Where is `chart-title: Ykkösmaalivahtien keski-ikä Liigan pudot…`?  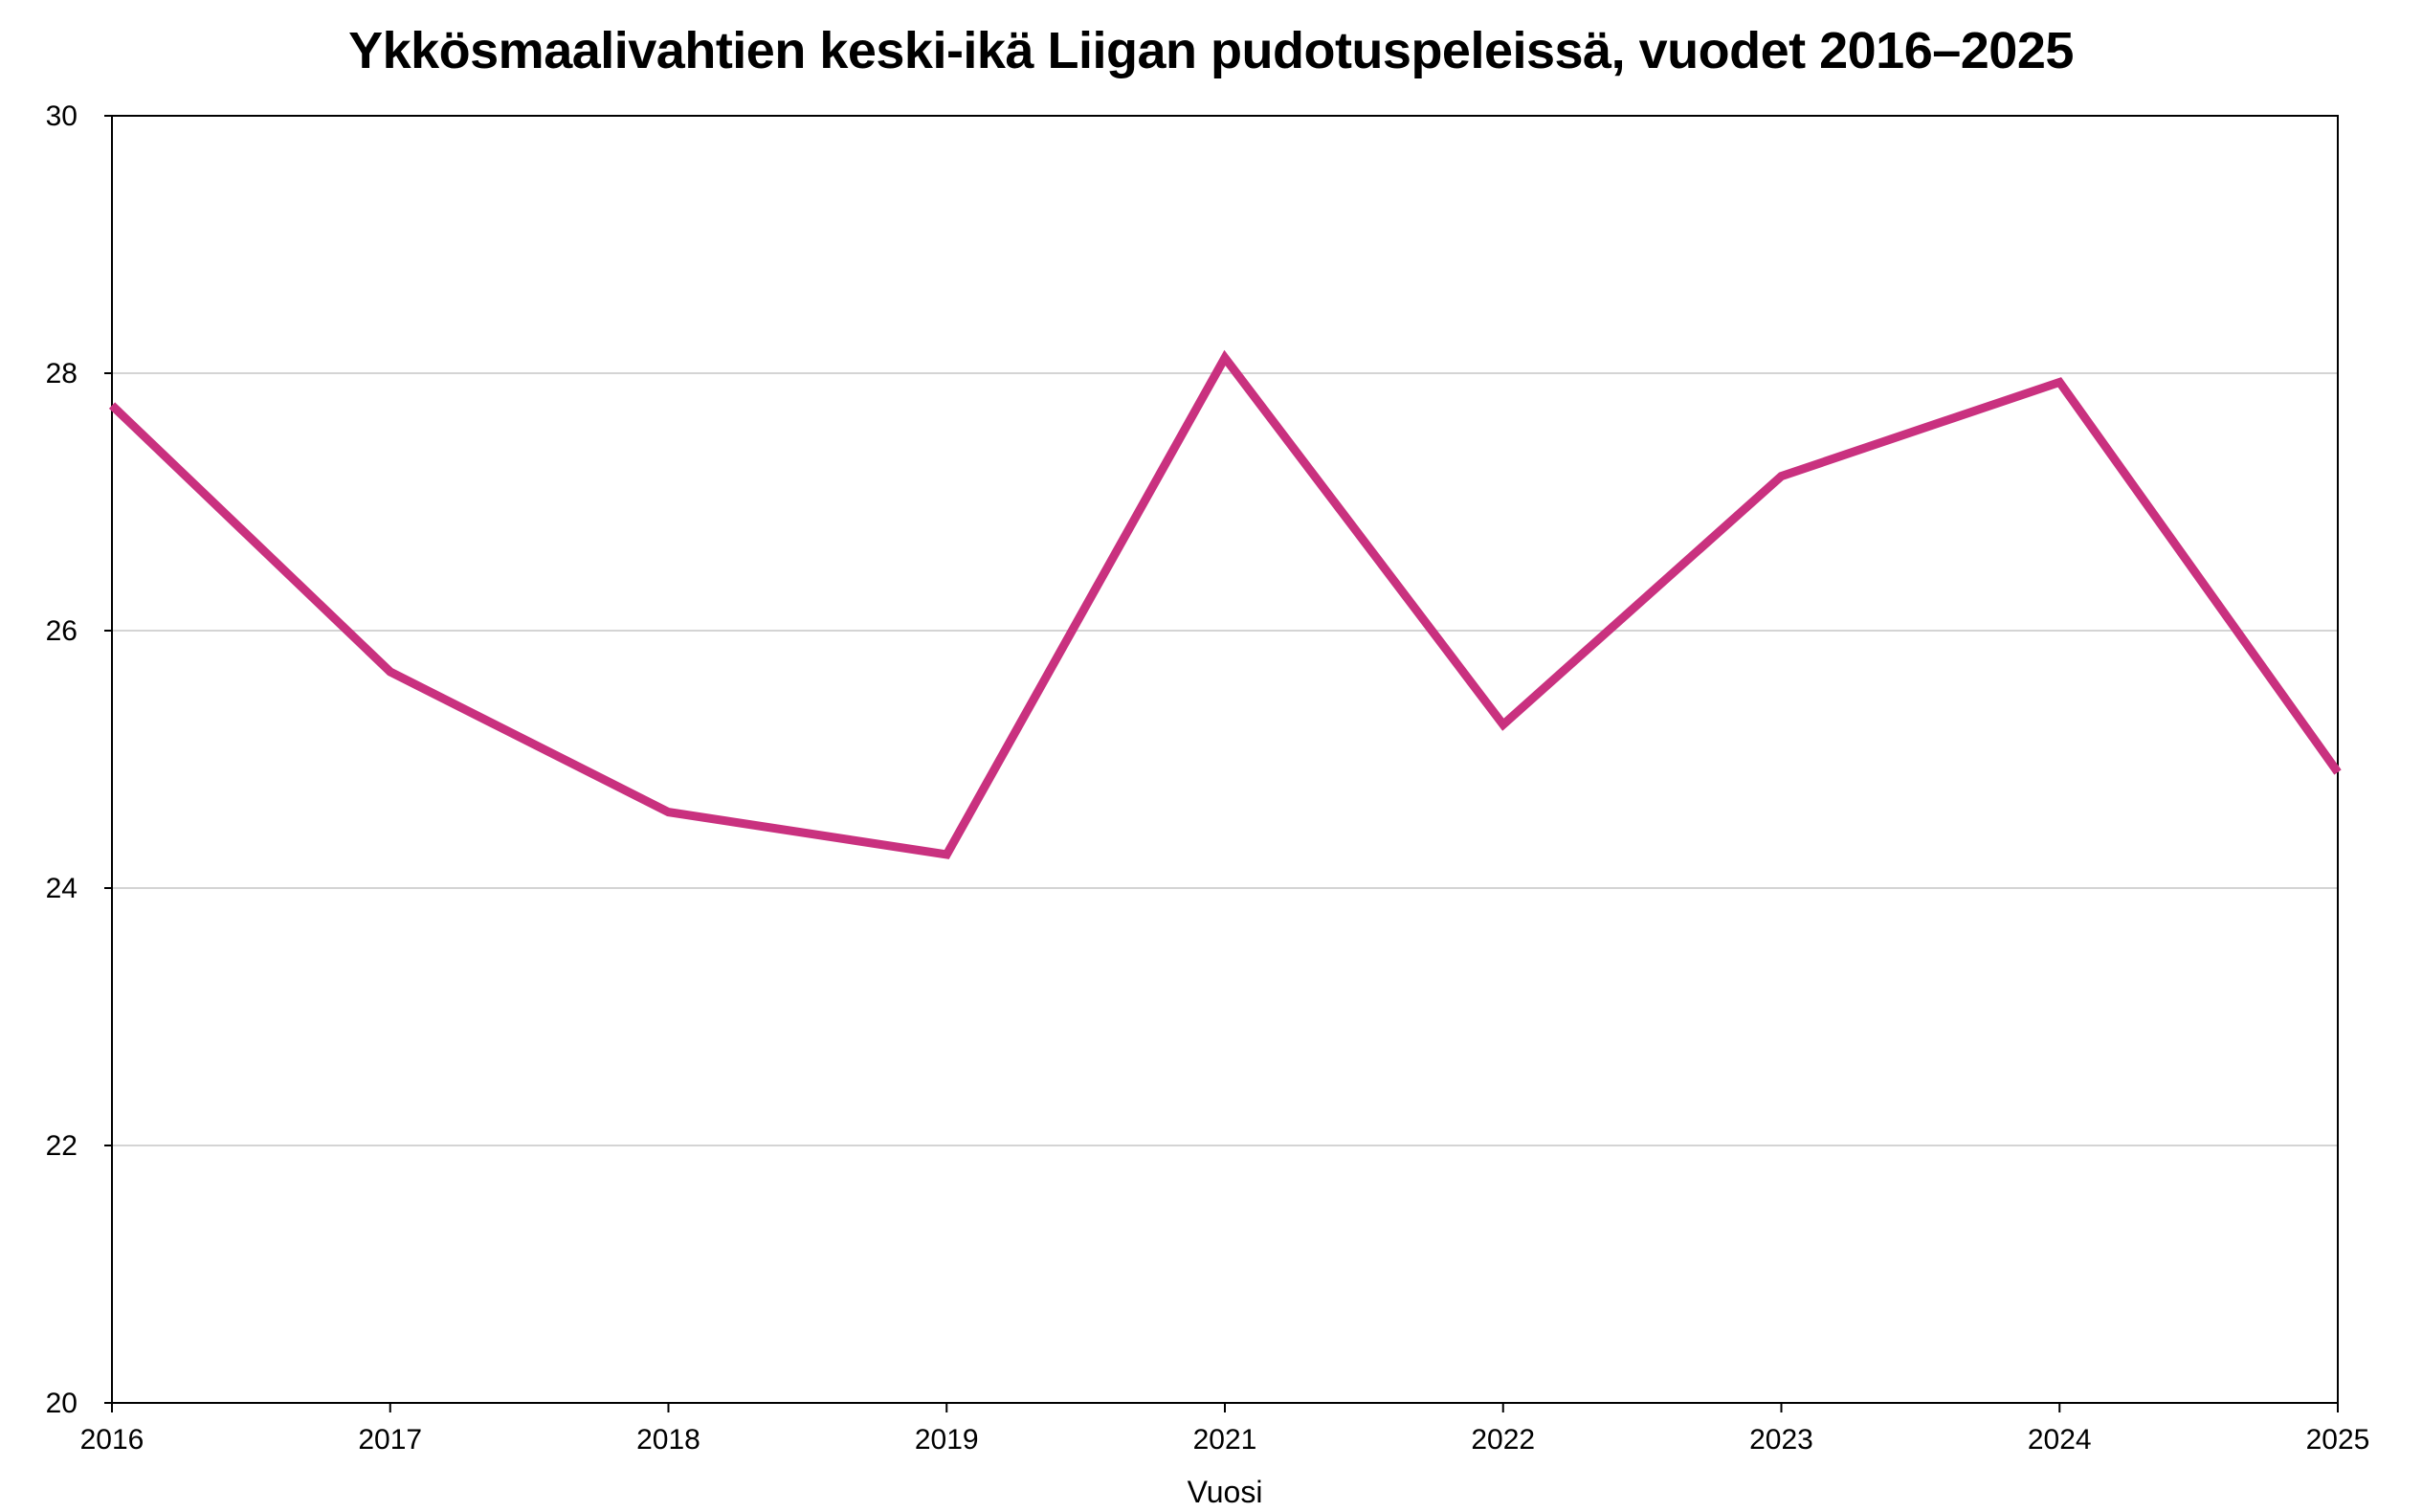
chart-title: Ykkösmaalivahtien keski-ikä Liigan pudot… is located at coordinates (1211, 50).